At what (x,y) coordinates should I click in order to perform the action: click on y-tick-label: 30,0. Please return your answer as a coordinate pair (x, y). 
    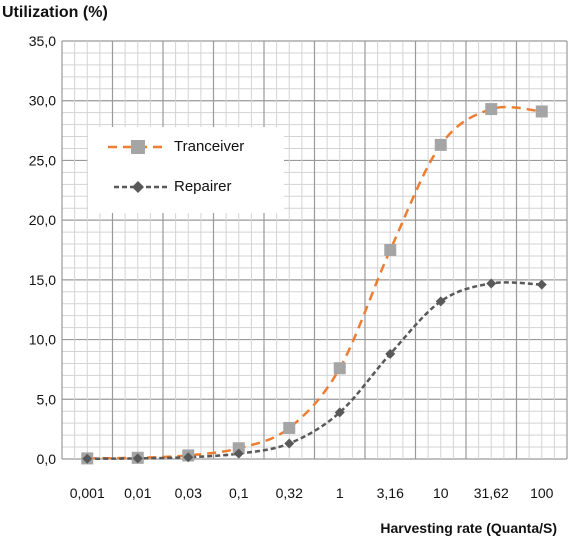
    Looking at the image, I should click on (42, 101).